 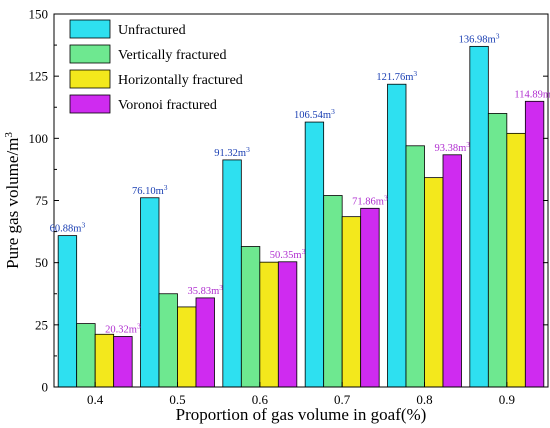 I want to click on bar-vertically-fractured-0.8, so click(x=415, y=266).